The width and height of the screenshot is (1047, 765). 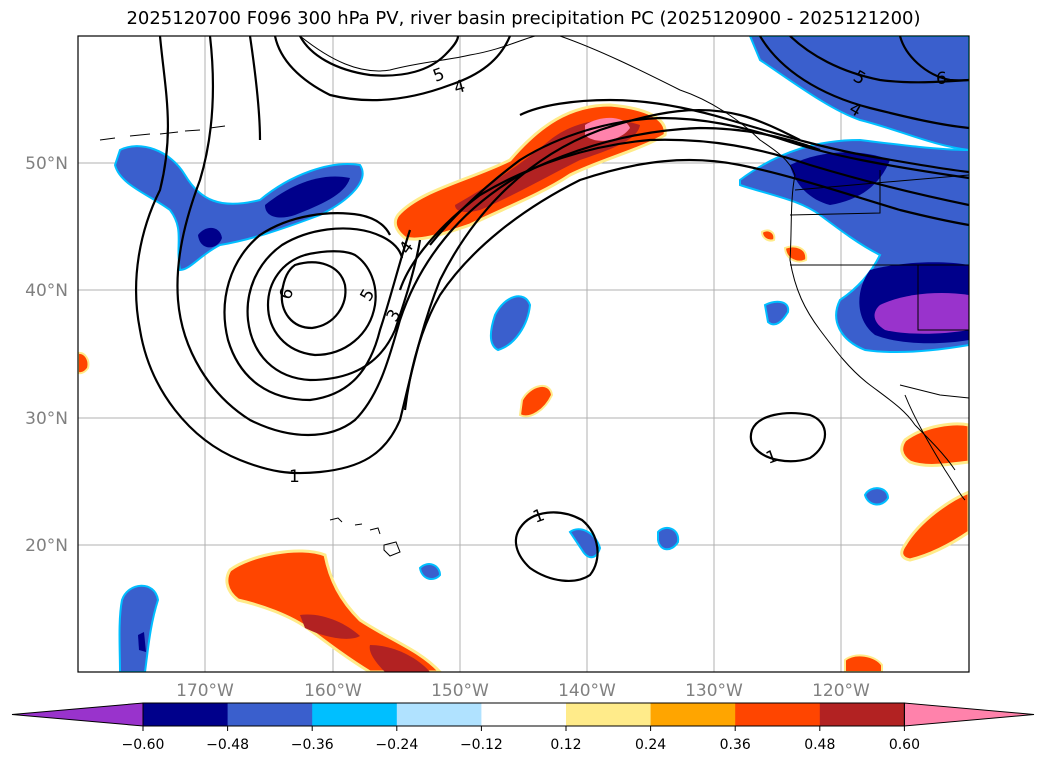 I want to click on contour-closed-1-east, so click(x=787, y=437).